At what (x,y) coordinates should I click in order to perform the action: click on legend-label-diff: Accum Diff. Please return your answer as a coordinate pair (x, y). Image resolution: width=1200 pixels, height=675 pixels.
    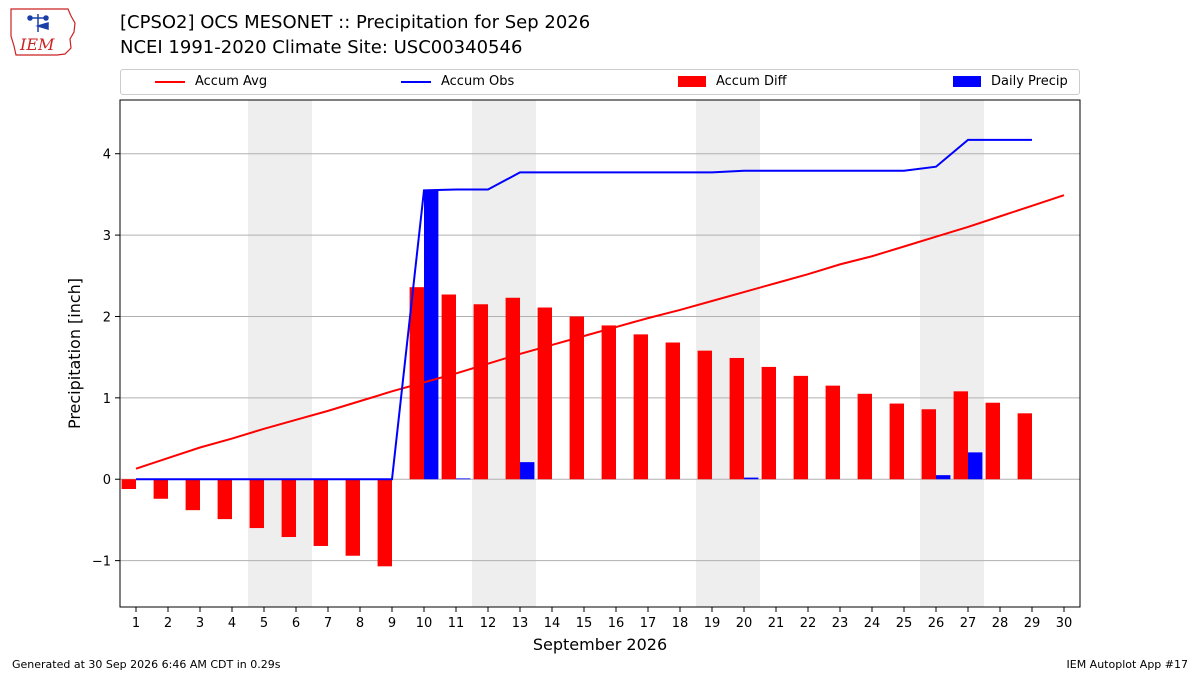
    Looking at the image, I should click on (751, 81).